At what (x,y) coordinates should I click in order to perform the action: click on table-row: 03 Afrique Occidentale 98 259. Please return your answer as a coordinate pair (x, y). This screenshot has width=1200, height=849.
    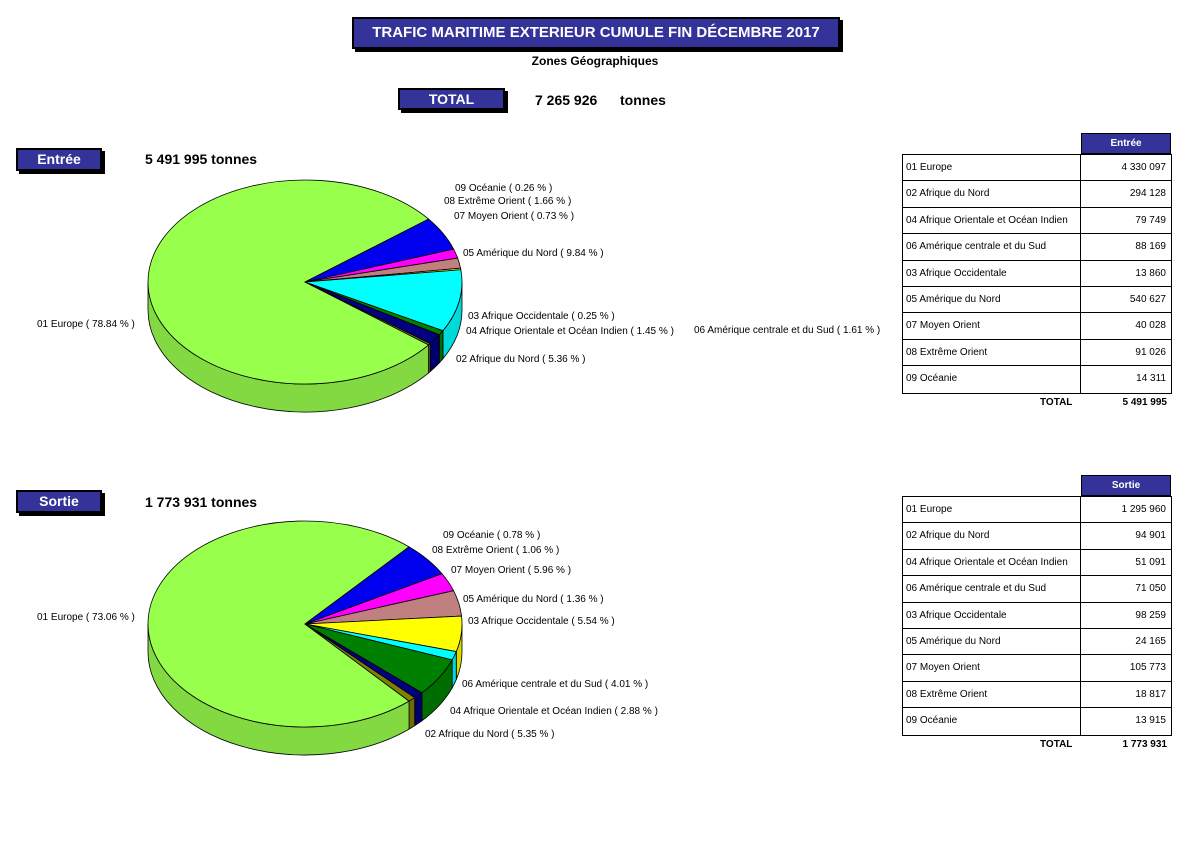
    Looking at the image, I should click on (1037, 615).